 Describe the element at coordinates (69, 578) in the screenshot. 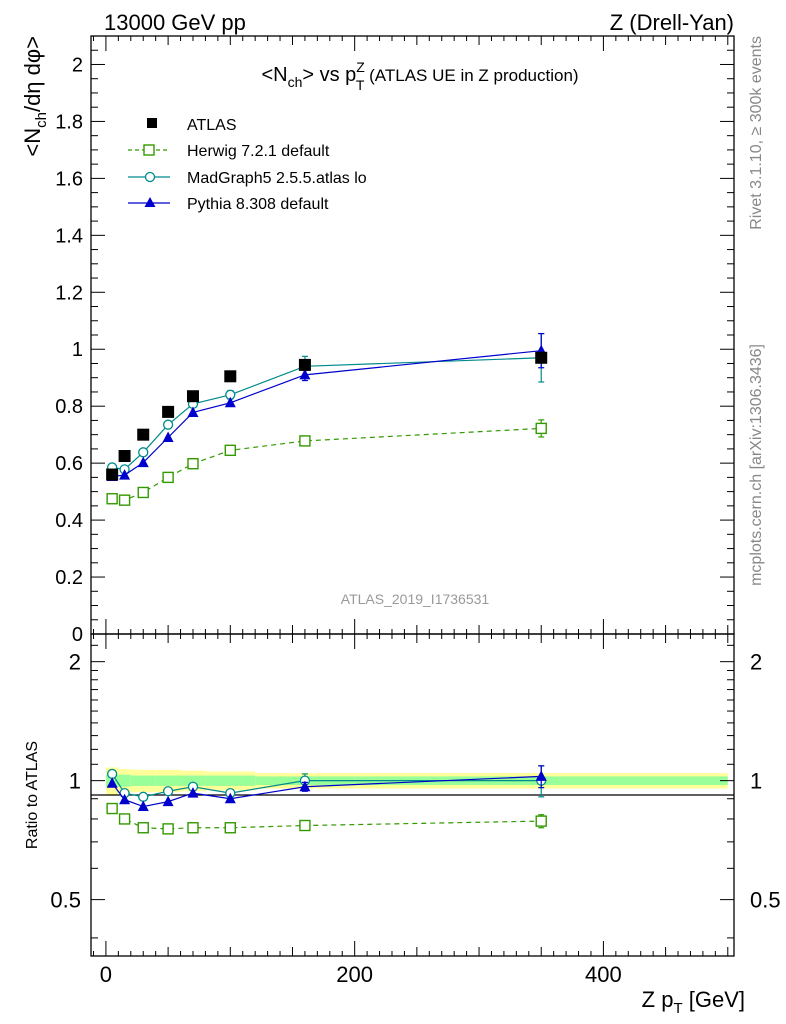

I see `y-tick-label: 0.2` at that location.